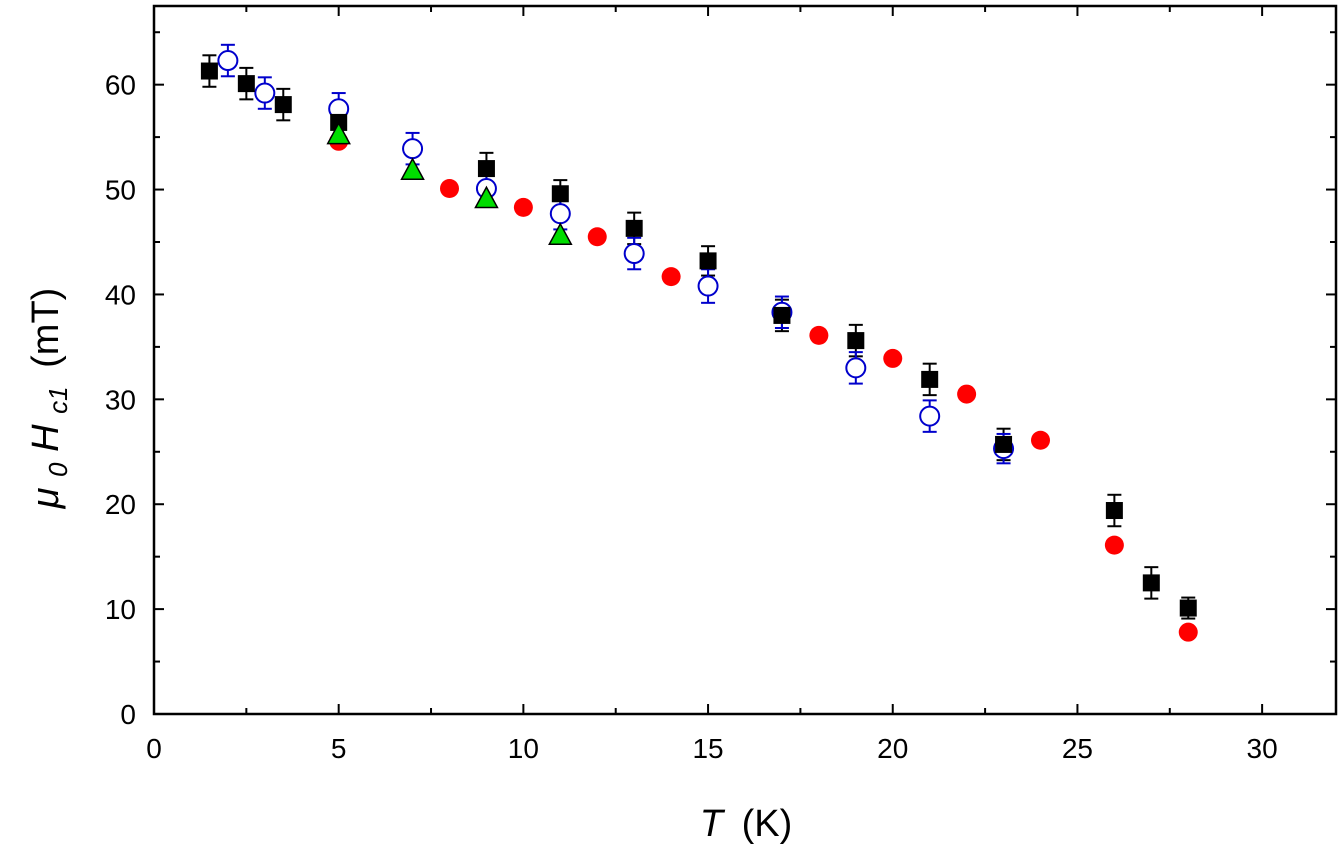  I want to click on y-axis-mu: μ, so click(46, 498).